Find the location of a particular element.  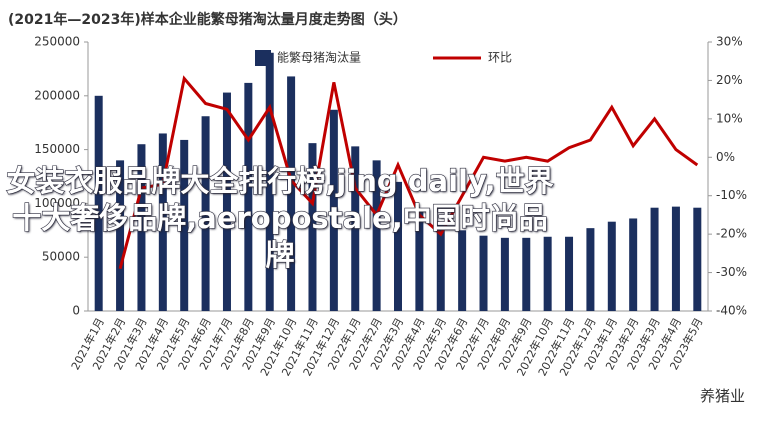

chart-title: (2021年—2023年)样本企业能繁母猪淘汰量月度走势图（头） is located at coordinates (207, 19).